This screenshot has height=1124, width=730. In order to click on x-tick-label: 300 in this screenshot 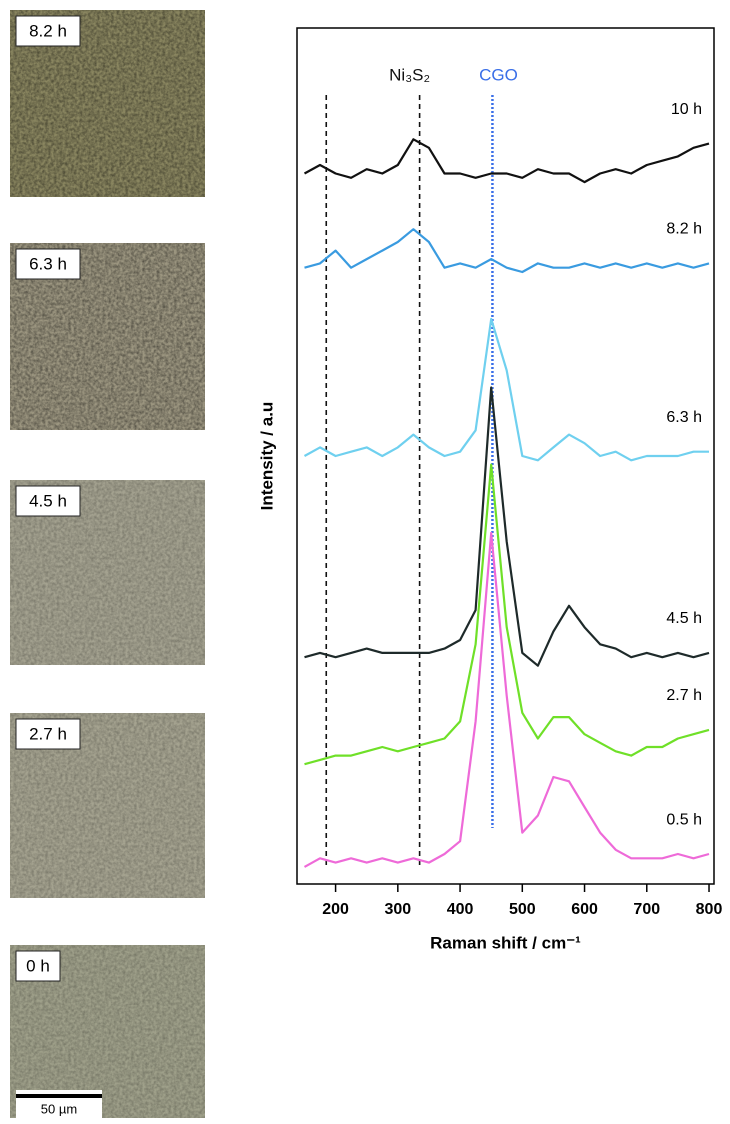, I will do `click(397, 909)`.